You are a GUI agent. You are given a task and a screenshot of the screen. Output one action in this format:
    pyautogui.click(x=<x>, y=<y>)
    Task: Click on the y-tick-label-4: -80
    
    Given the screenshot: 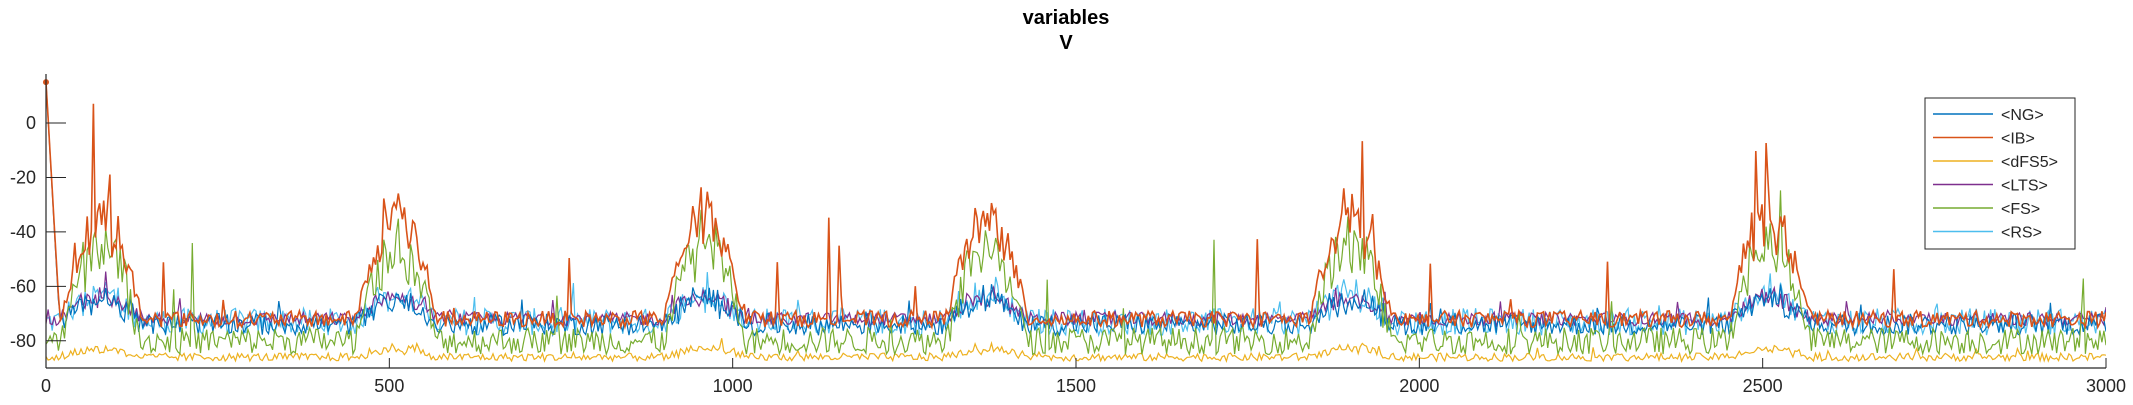 What is the action you would take?
    pyautogui.click(x=23, y=341)
    